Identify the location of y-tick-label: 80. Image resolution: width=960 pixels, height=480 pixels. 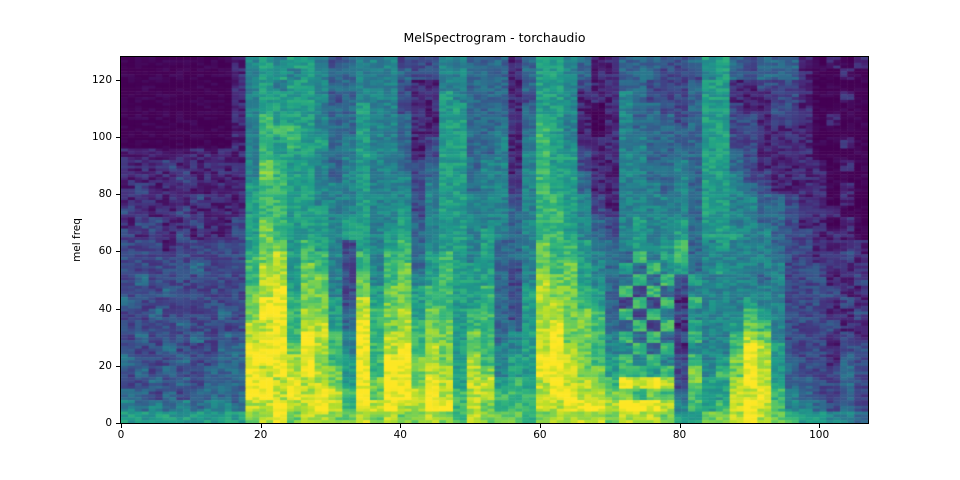
(105, 194).